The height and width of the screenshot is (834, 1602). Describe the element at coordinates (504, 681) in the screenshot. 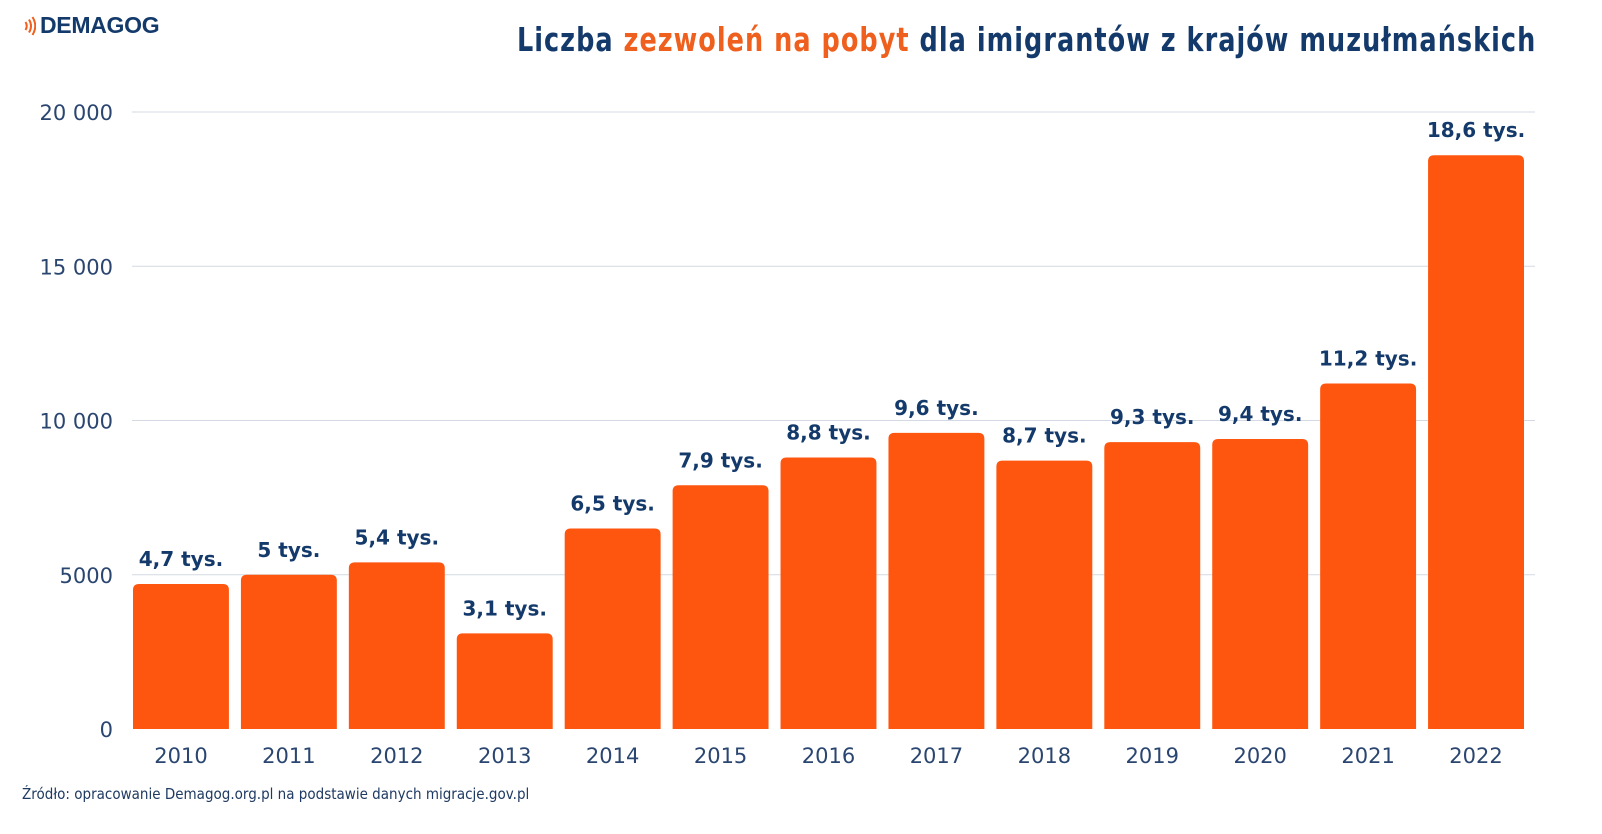

I see `bar-2013` at that location.